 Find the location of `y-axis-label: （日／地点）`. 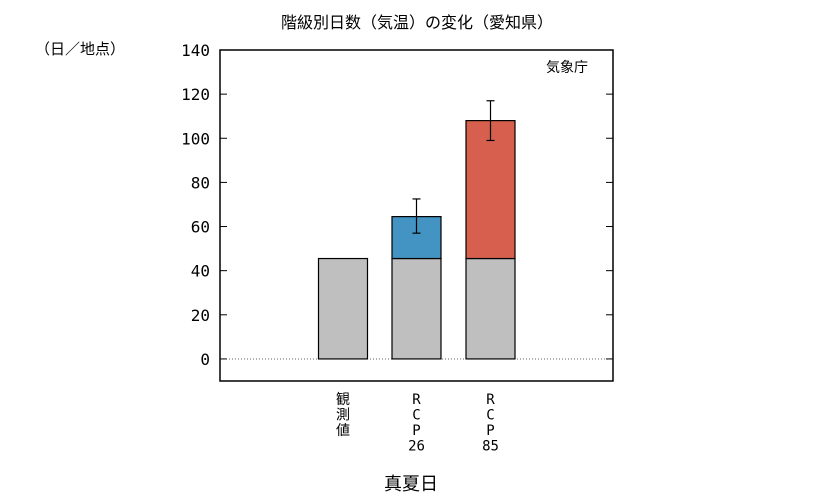

y-axis-label: （日／地点） is located at coordinates (80, 49).